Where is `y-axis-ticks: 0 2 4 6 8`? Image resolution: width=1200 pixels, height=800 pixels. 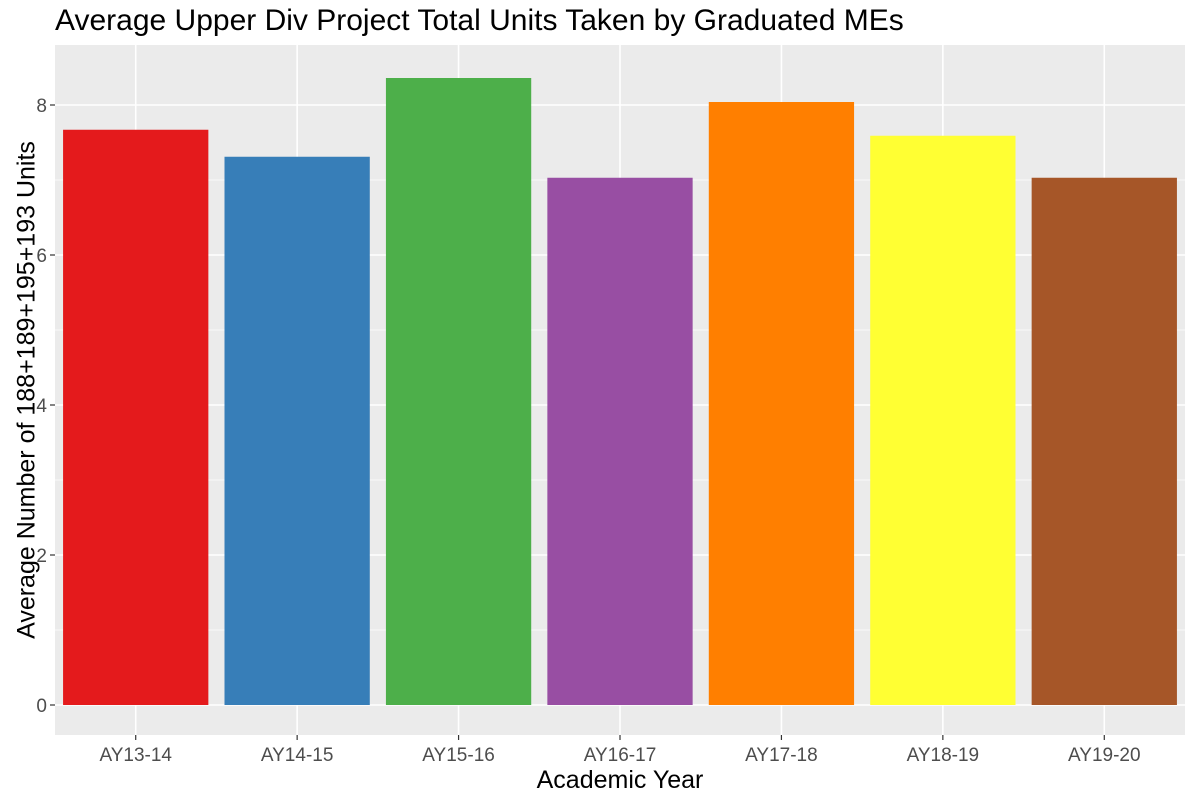
y-axis-ticks: 0 2 4 6 8 is located at coordinates (45, 406).